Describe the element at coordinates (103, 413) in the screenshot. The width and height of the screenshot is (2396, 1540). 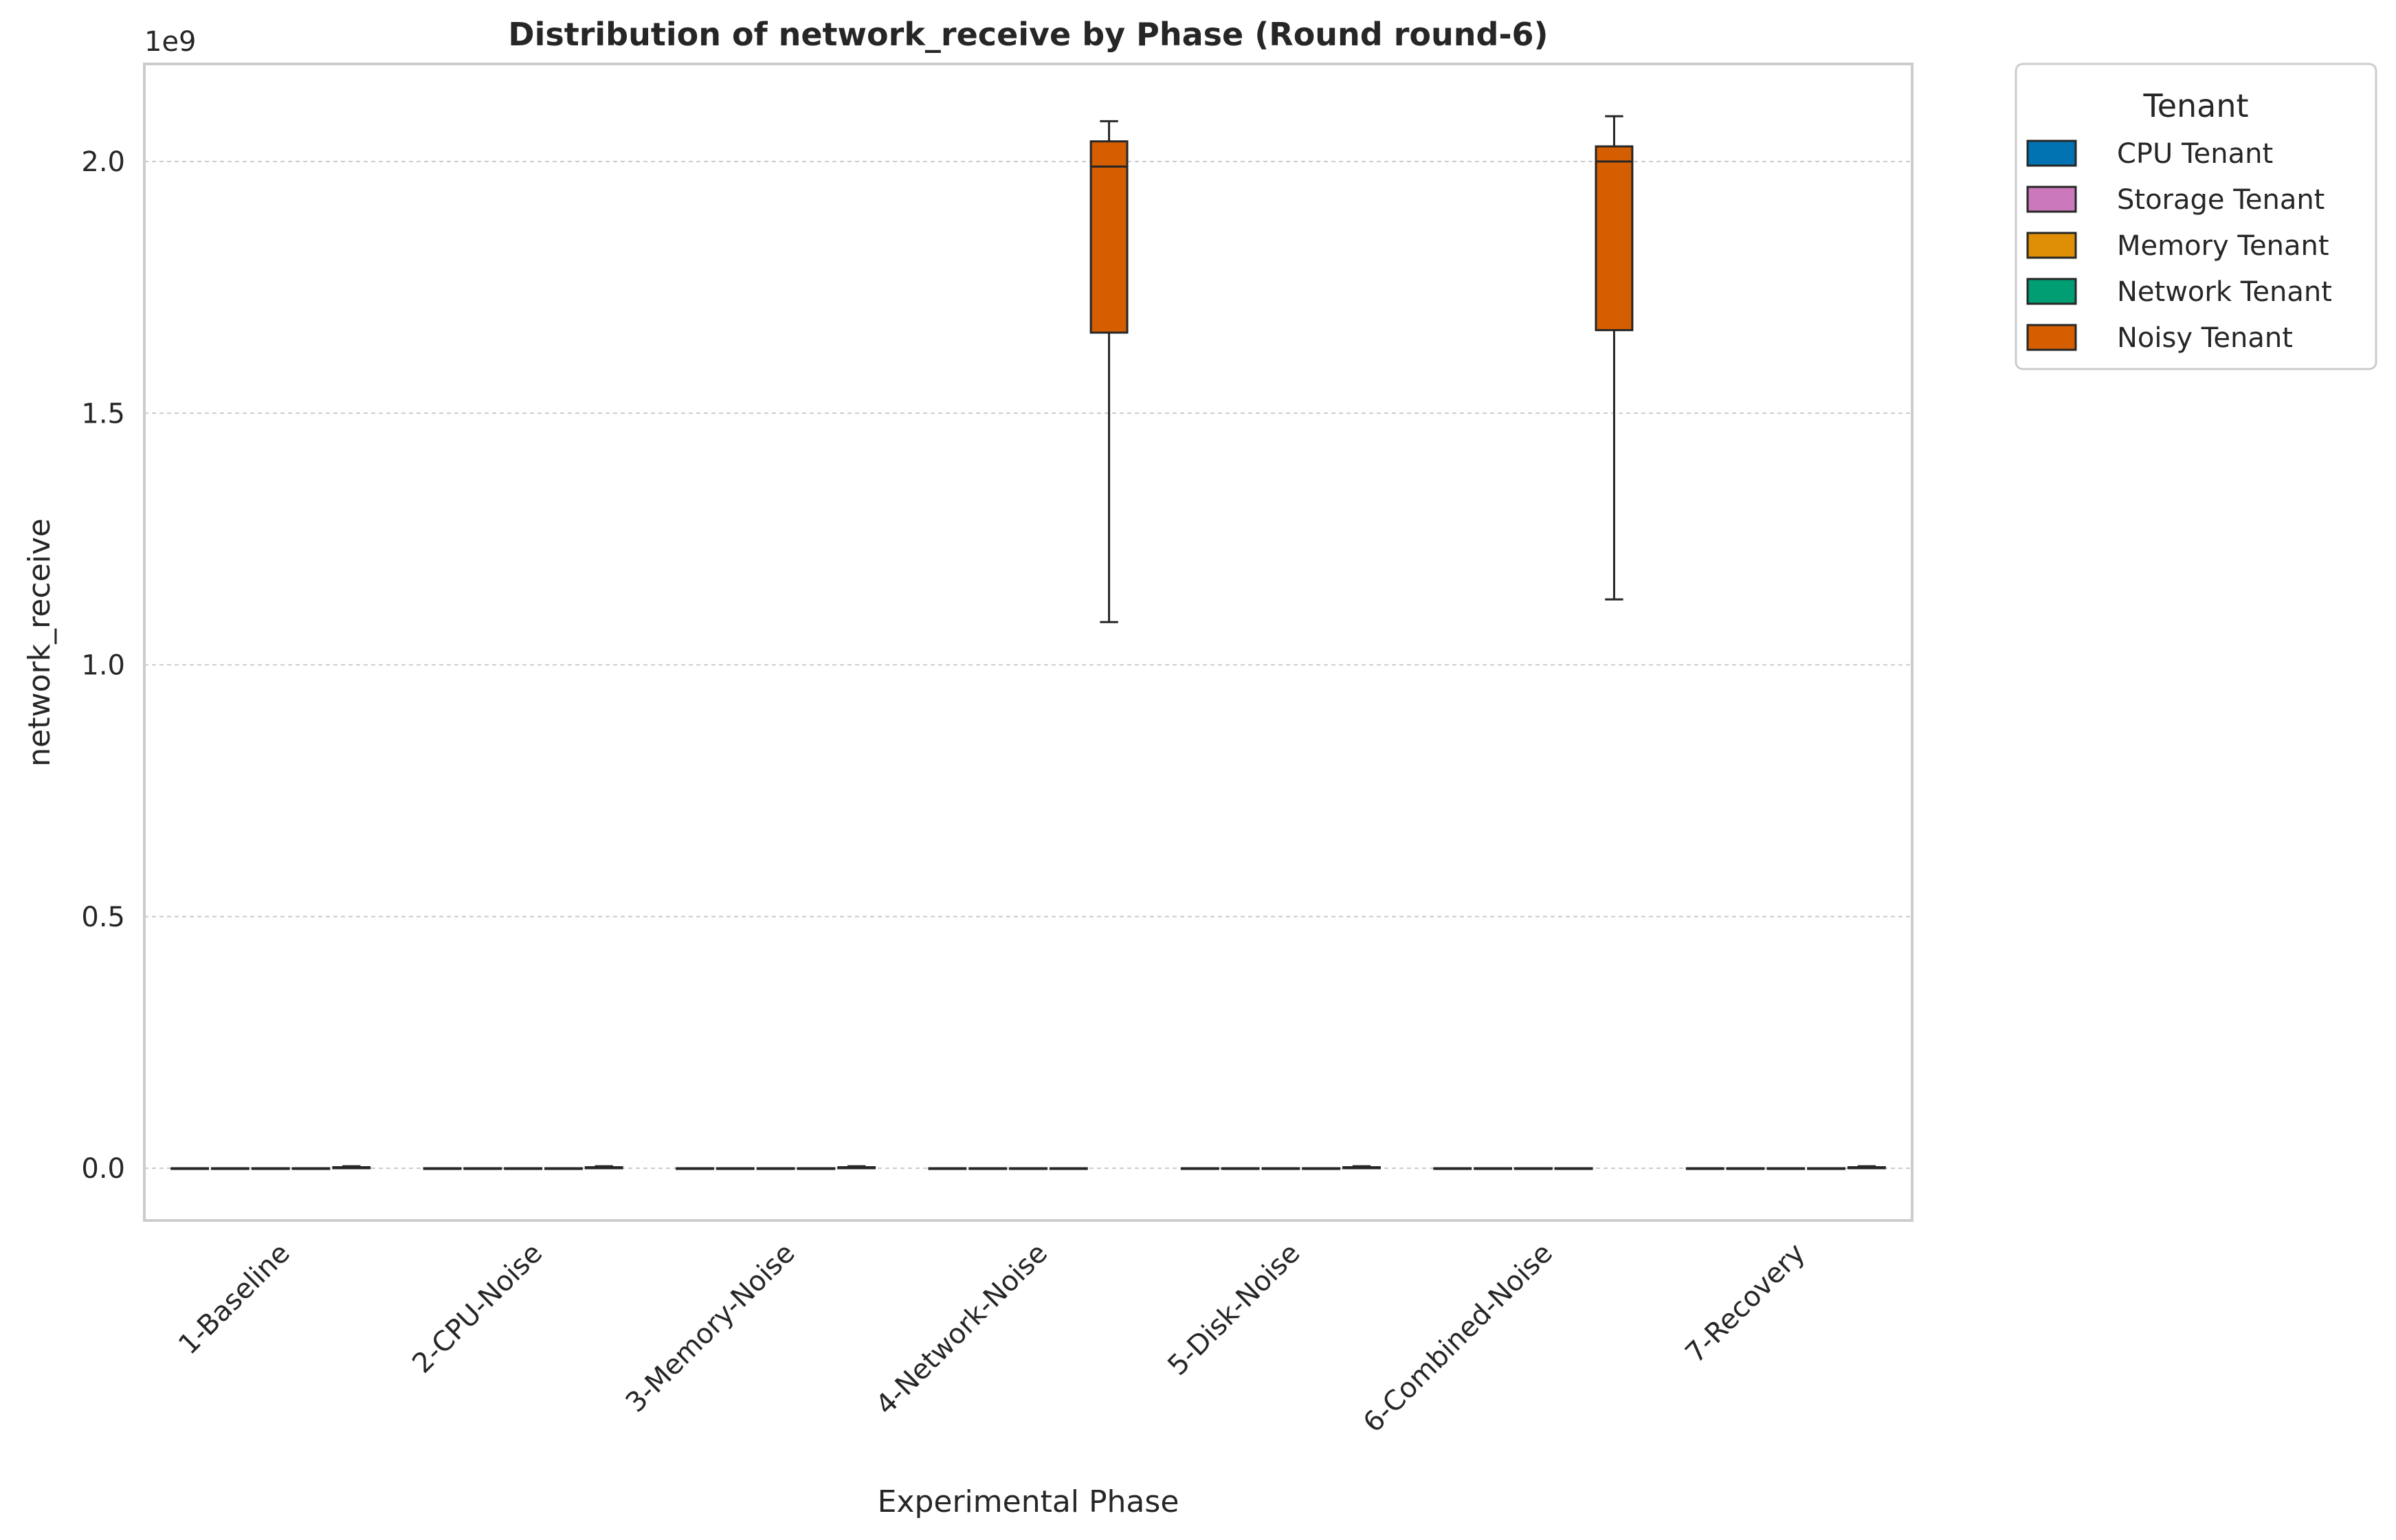
I see `y-tick-label: 1.5` at that location.